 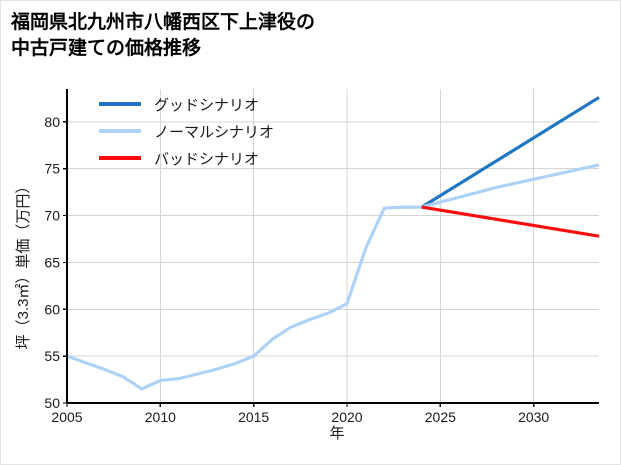 What do you see at coordinates (163, 35) in the screenshot?
I see `chart-title: 福岡県北九州市八幡西区下上津役の 中古戸建ての価格推移` at bounding box center [163, 35].